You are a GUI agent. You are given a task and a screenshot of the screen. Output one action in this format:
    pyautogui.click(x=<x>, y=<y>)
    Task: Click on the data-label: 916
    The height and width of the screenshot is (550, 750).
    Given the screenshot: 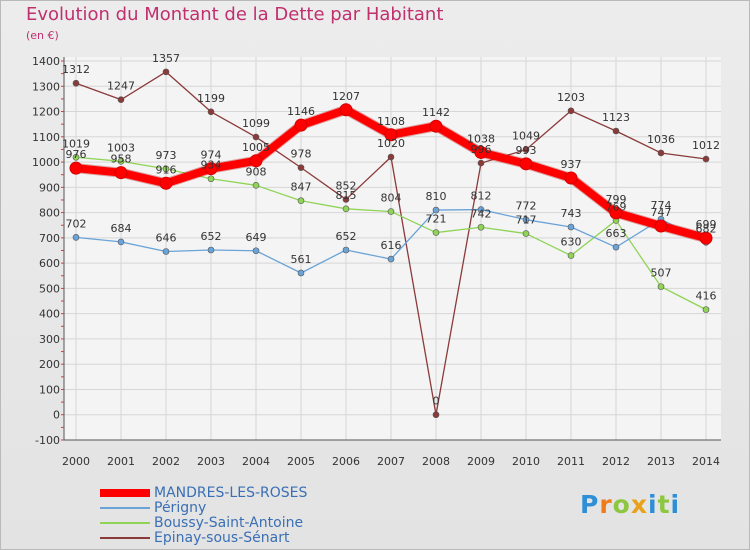 What is the action you would take?
    pyautogui.click(x=166, y=169)
    